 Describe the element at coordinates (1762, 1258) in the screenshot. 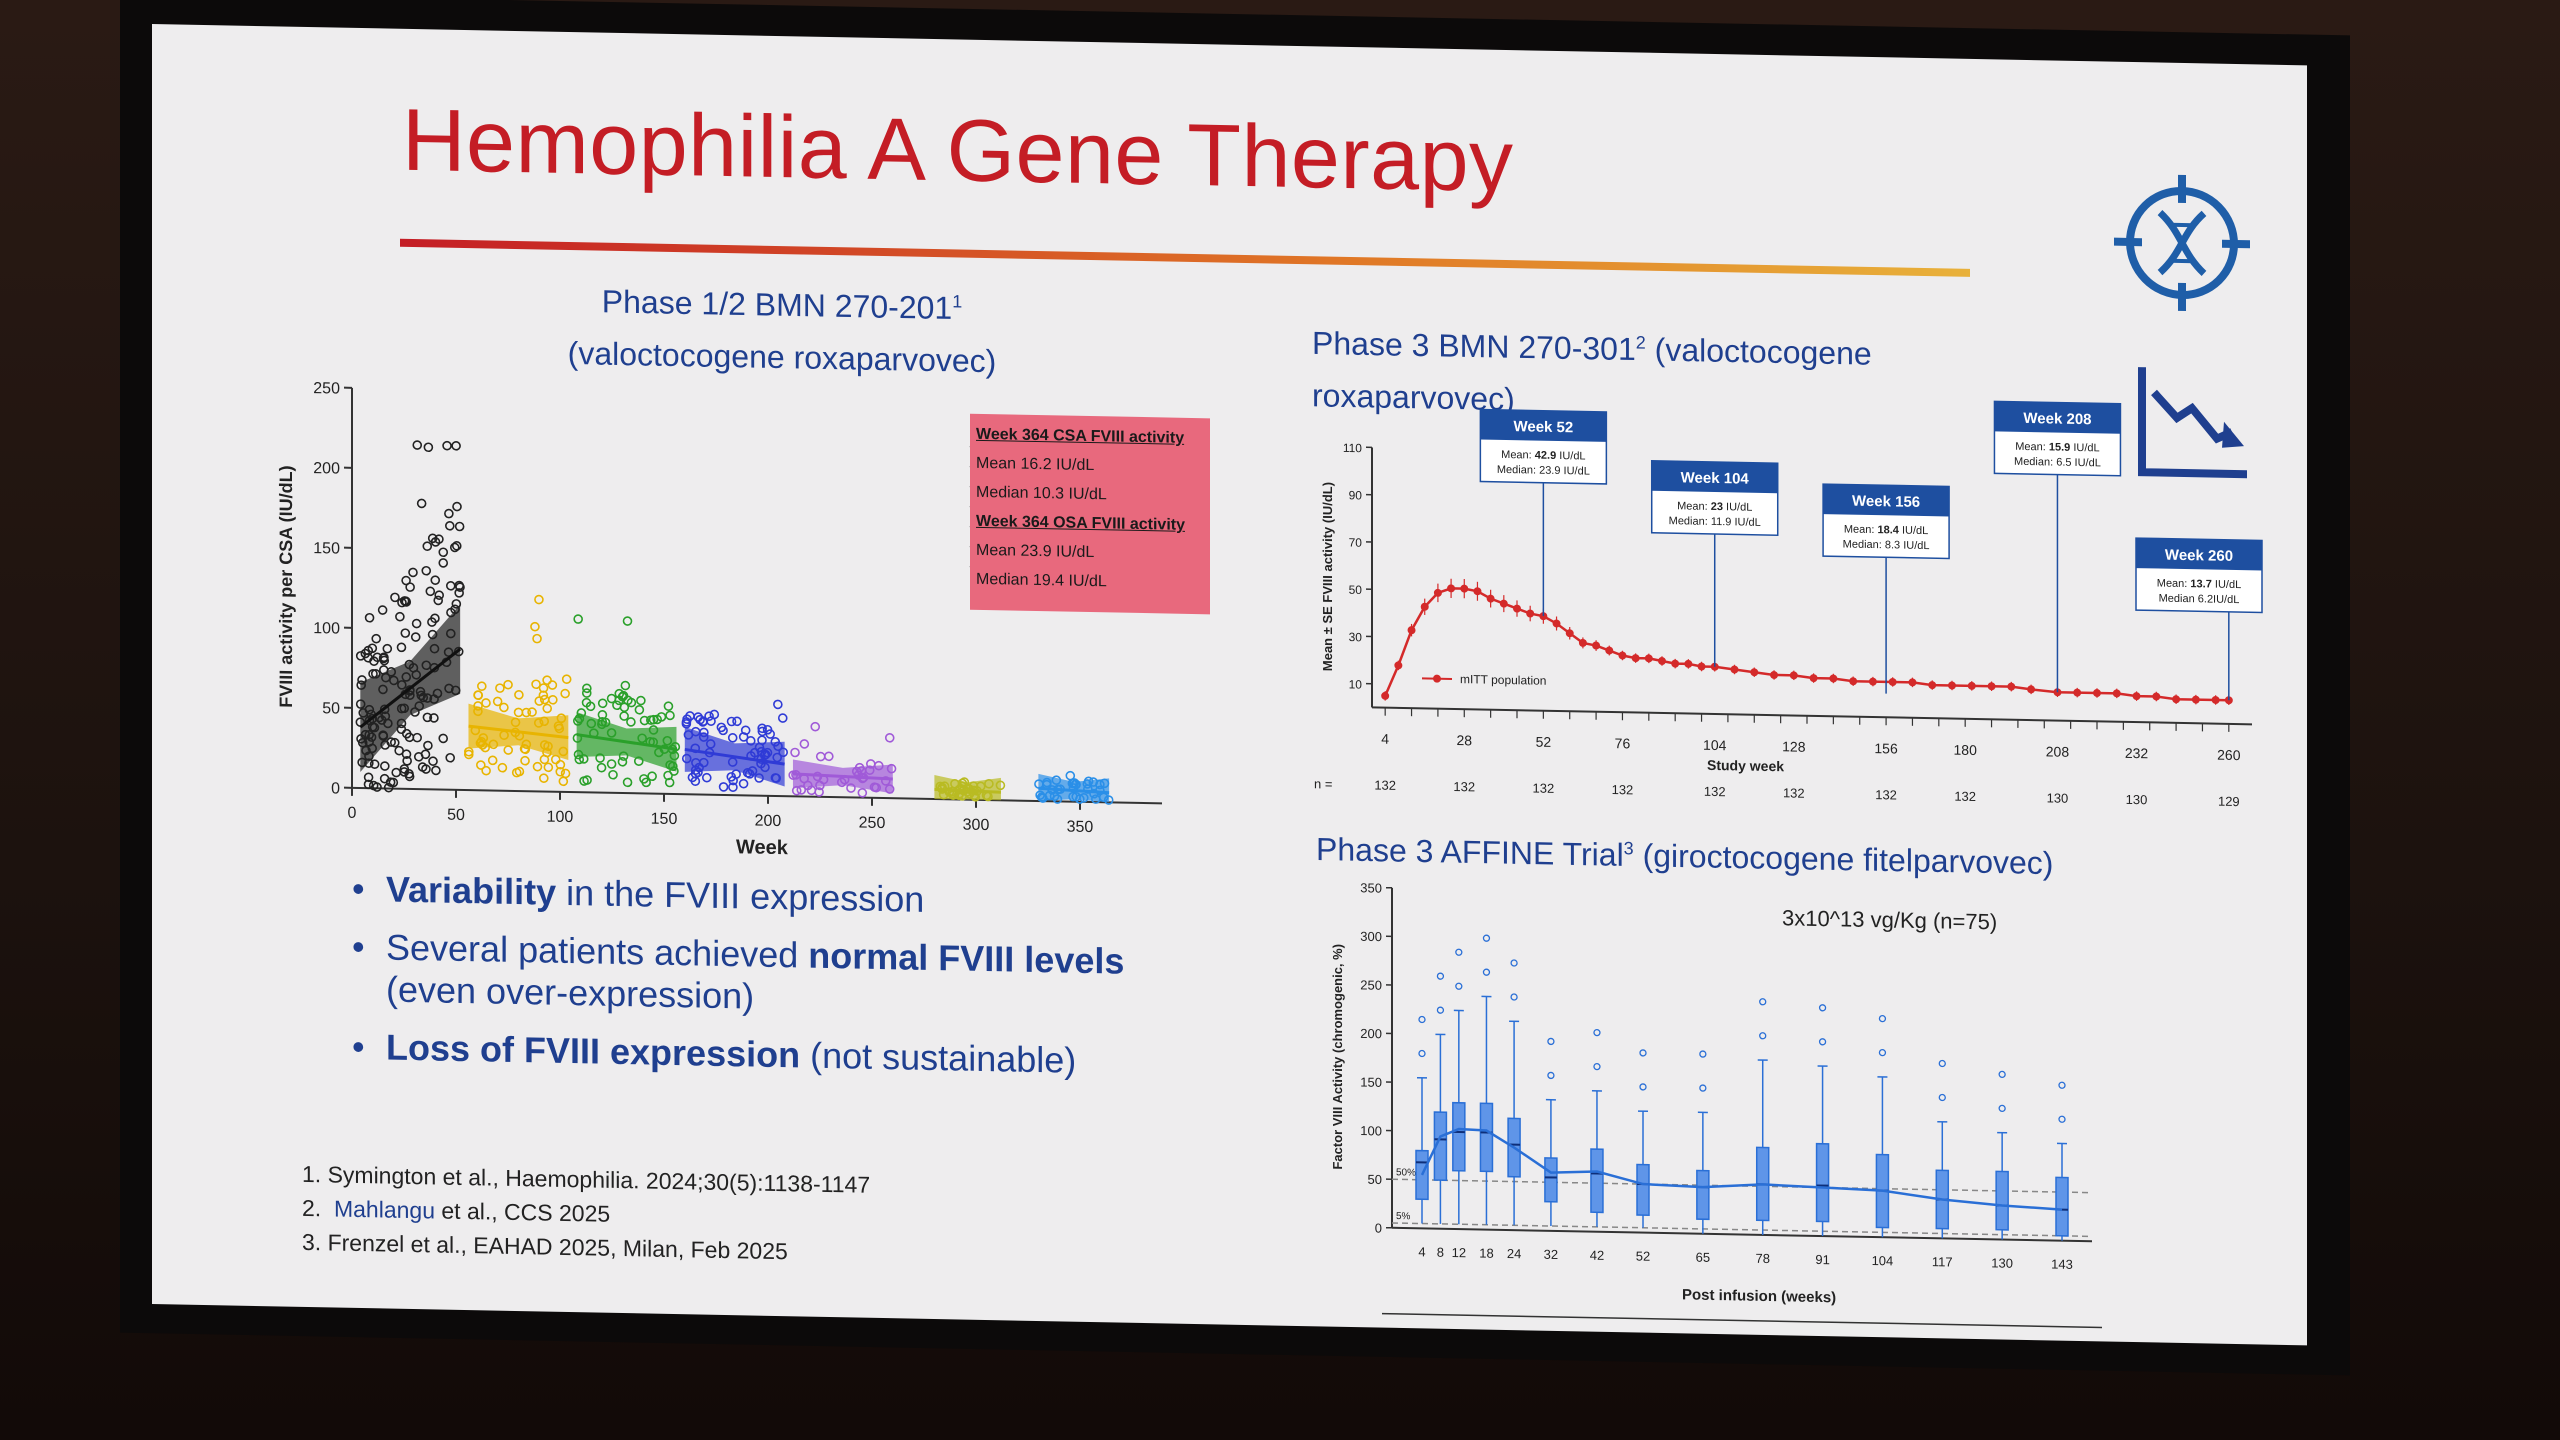

I see `x-tick-label: 78` at that location.